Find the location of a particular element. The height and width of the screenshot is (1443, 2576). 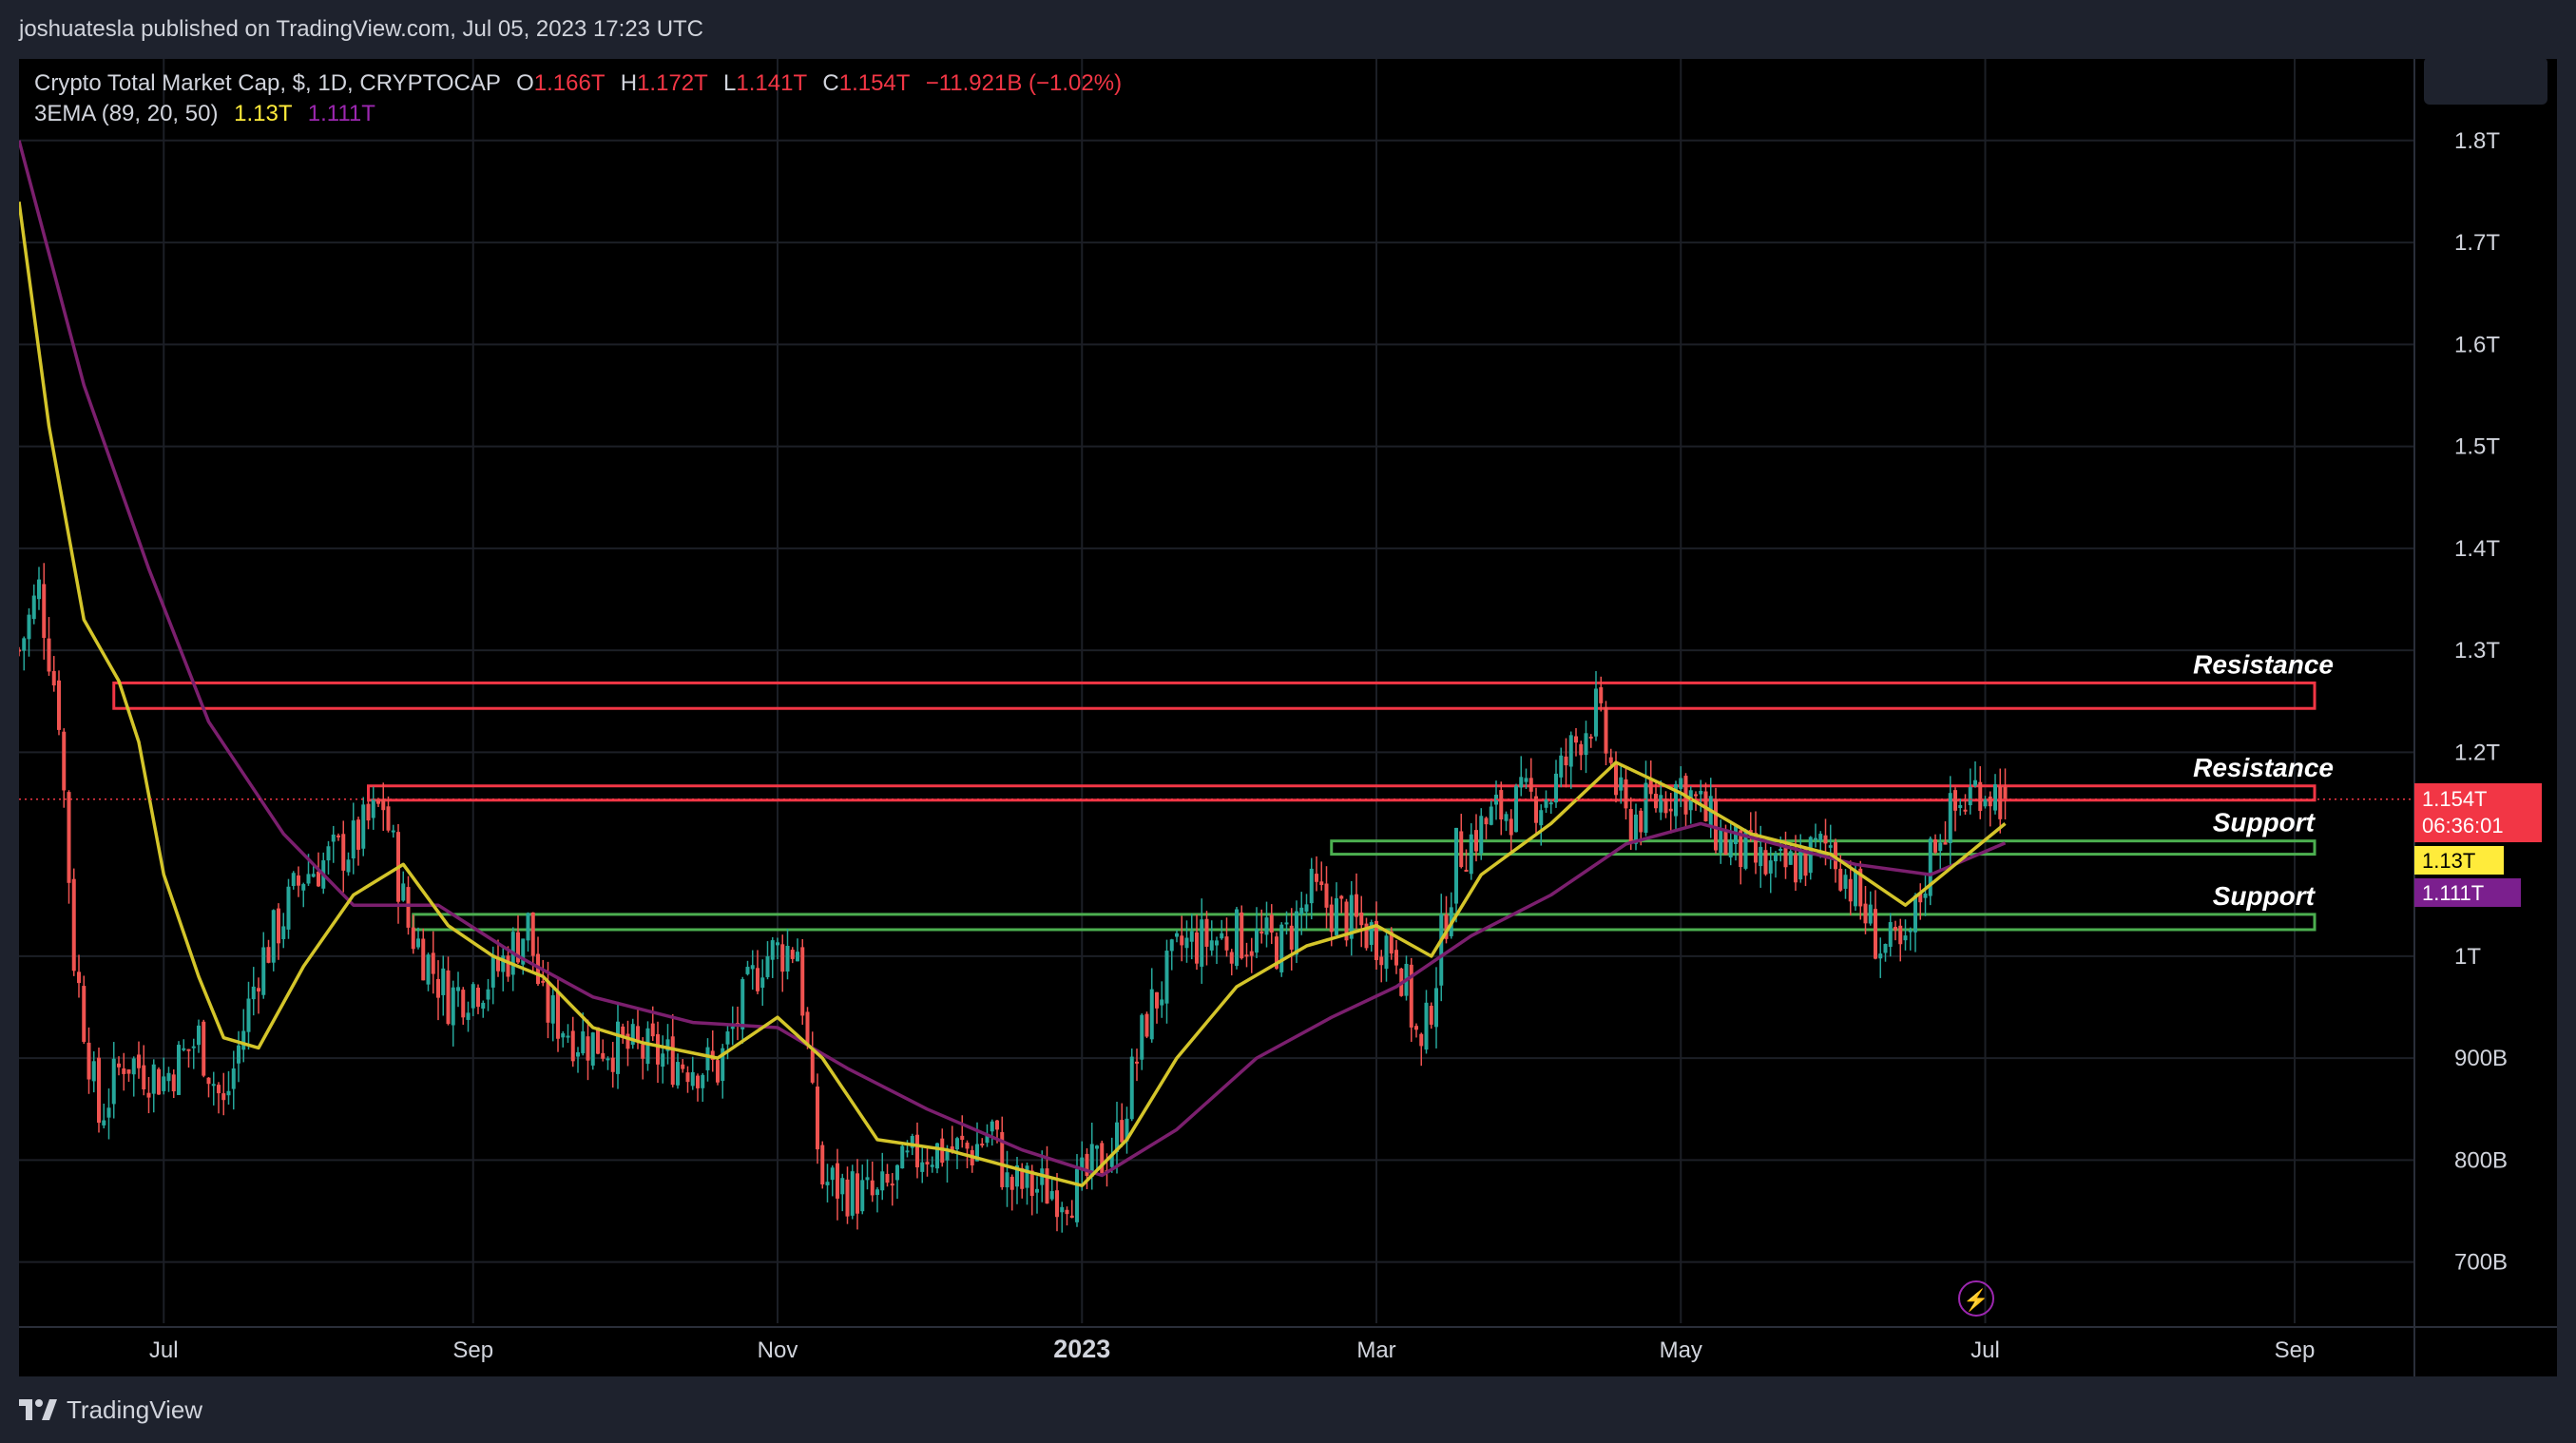

legend-close-value: 1.154T is located at coordinates (874, 83).